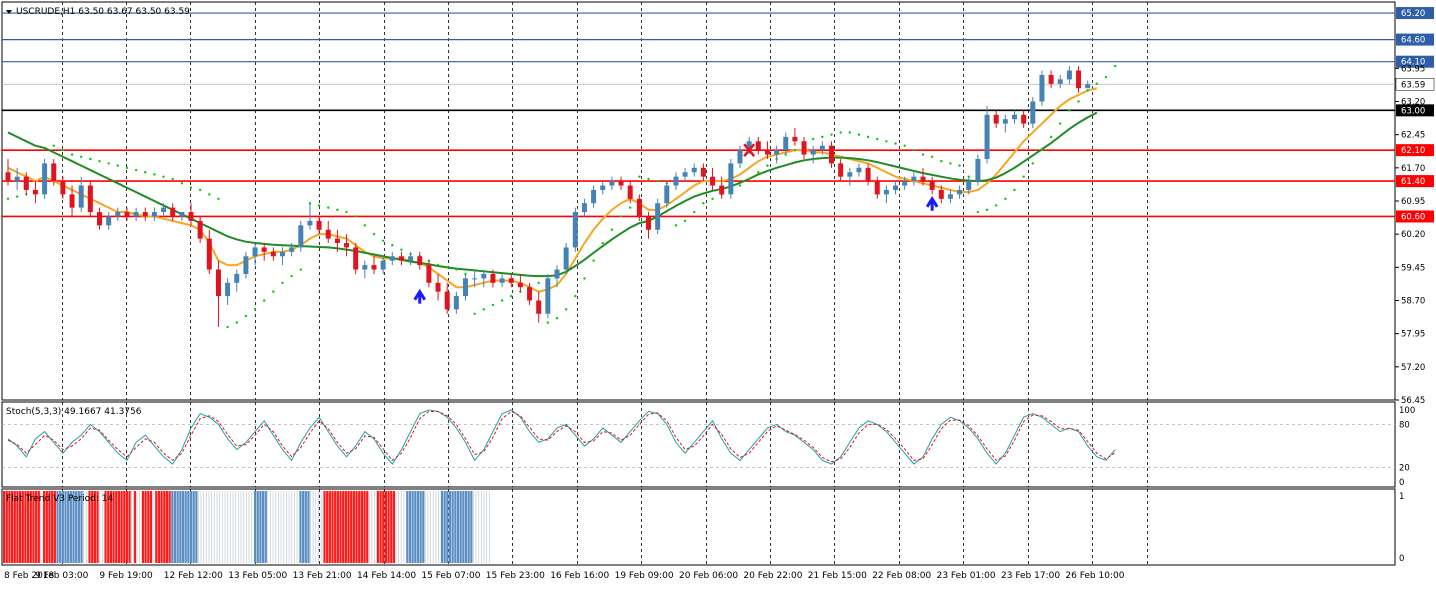  I want to click on price-tick-label: 62.45, so click(1413, 136).